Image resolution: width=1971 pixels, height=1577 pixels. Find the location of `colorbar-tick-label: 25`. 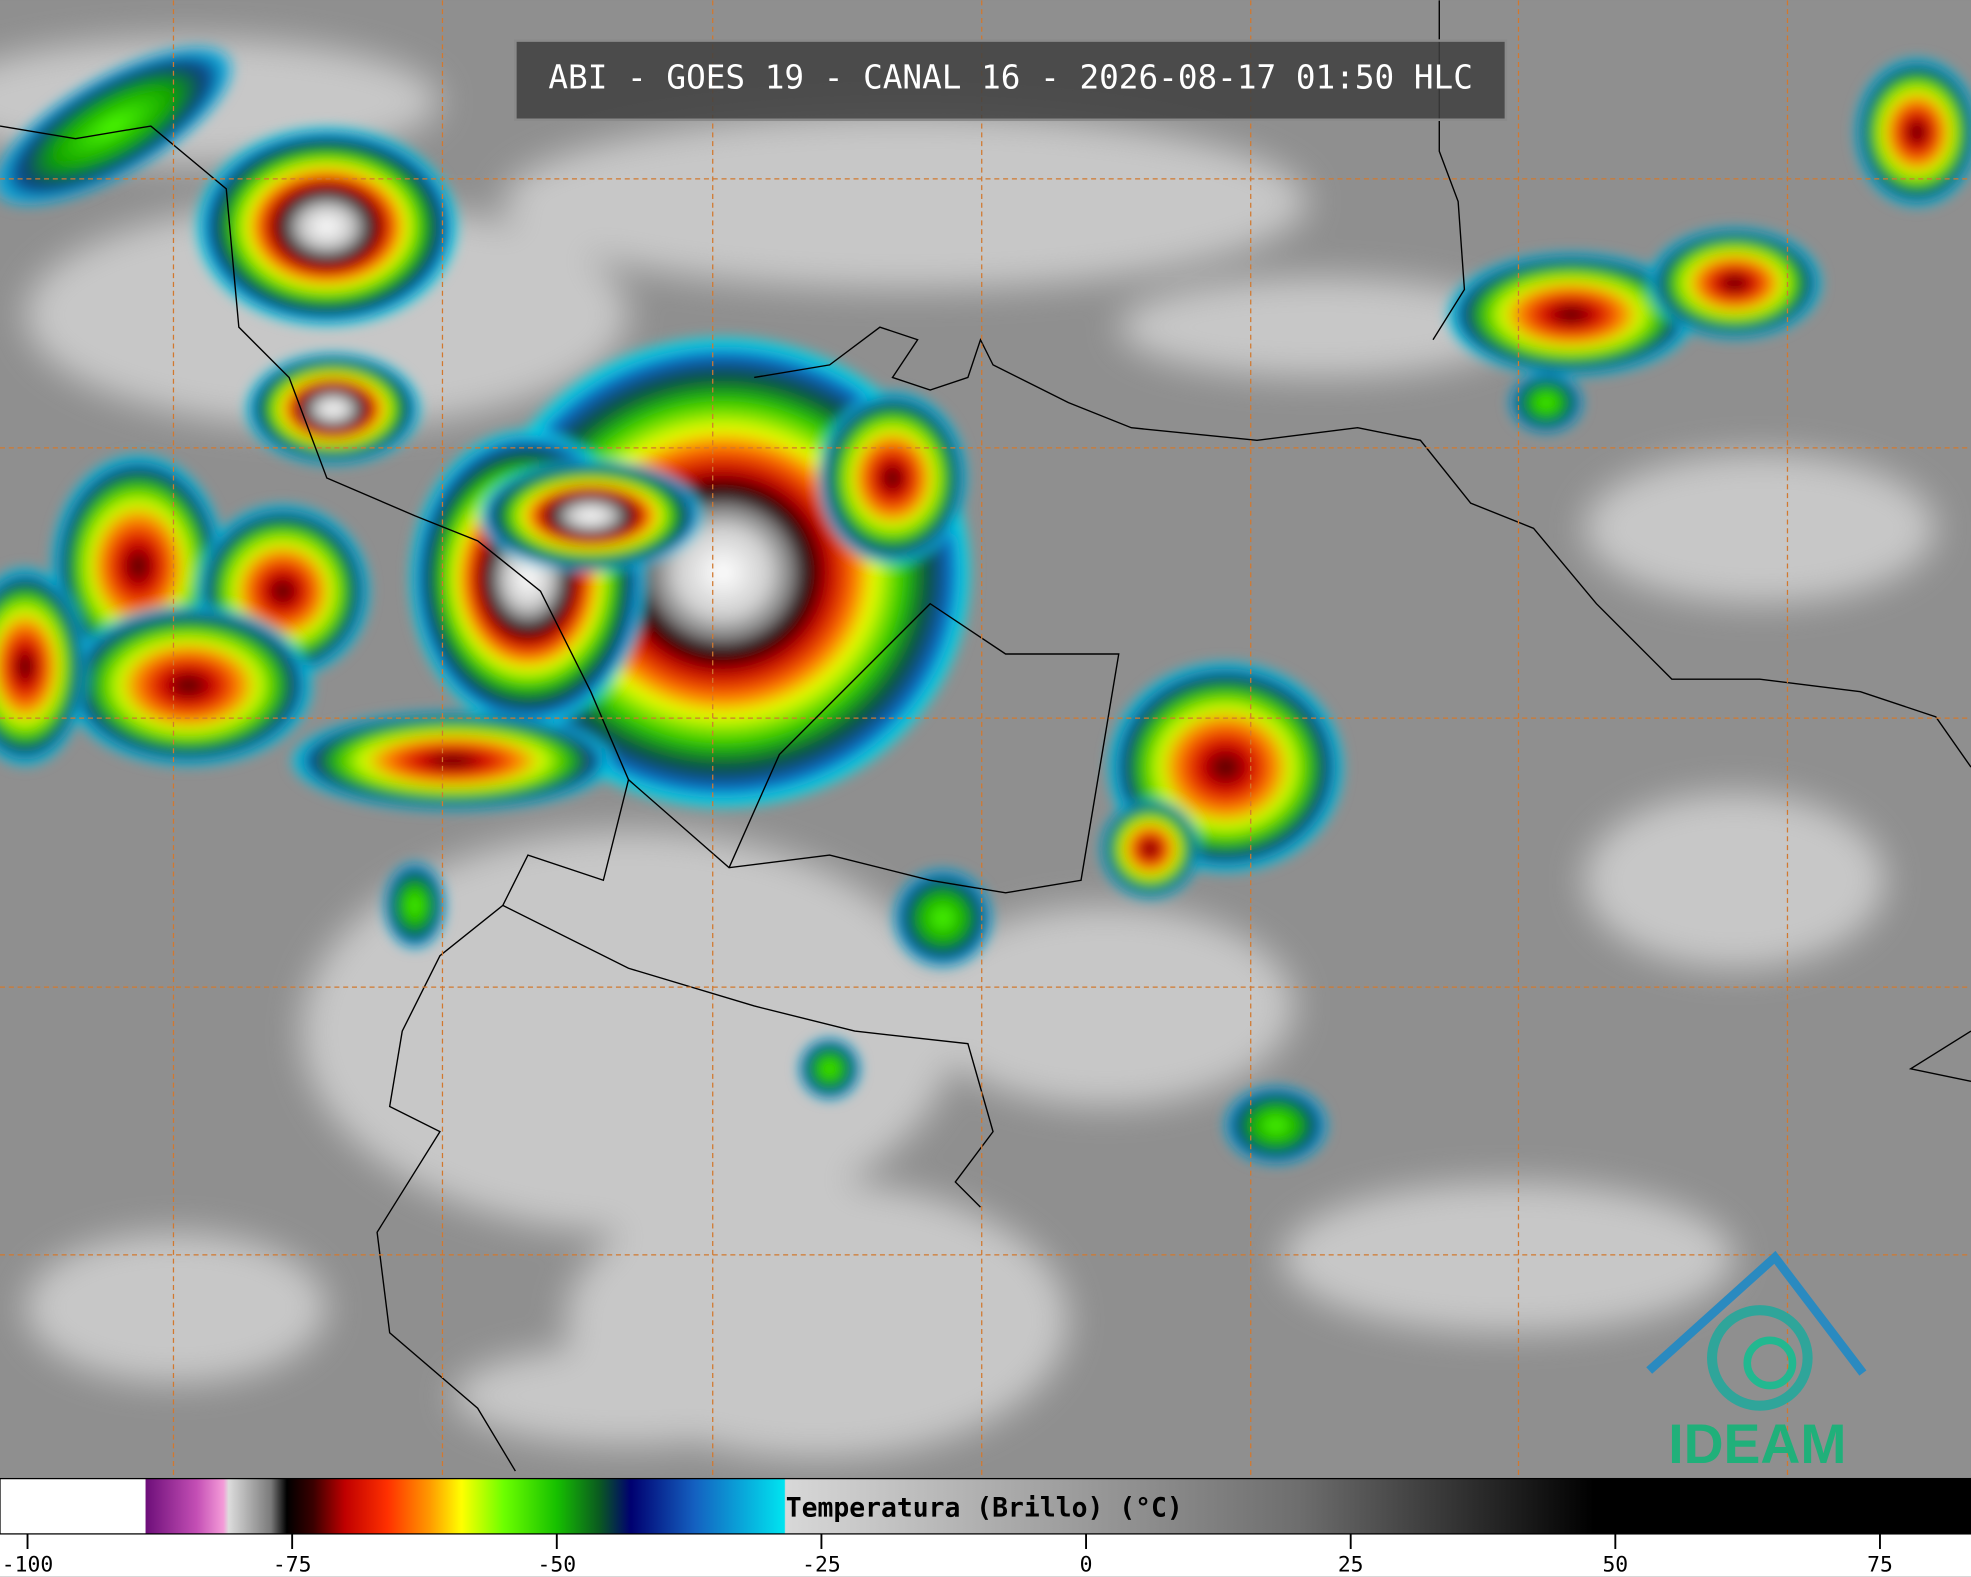

colorbar-tick-label: 25 is located at coordinates (1351, 1564).